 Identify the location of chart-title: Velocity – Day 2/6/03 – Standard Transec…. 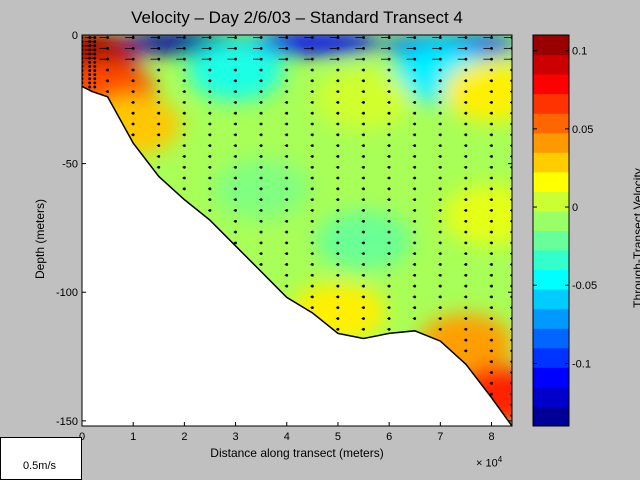
(297, 17).